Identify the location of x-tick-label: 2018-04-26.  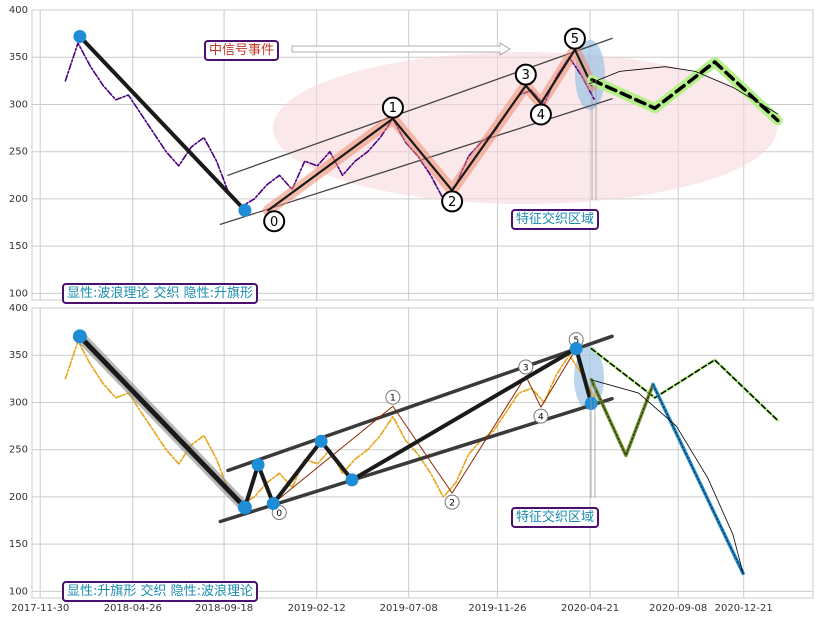
(133, 608).